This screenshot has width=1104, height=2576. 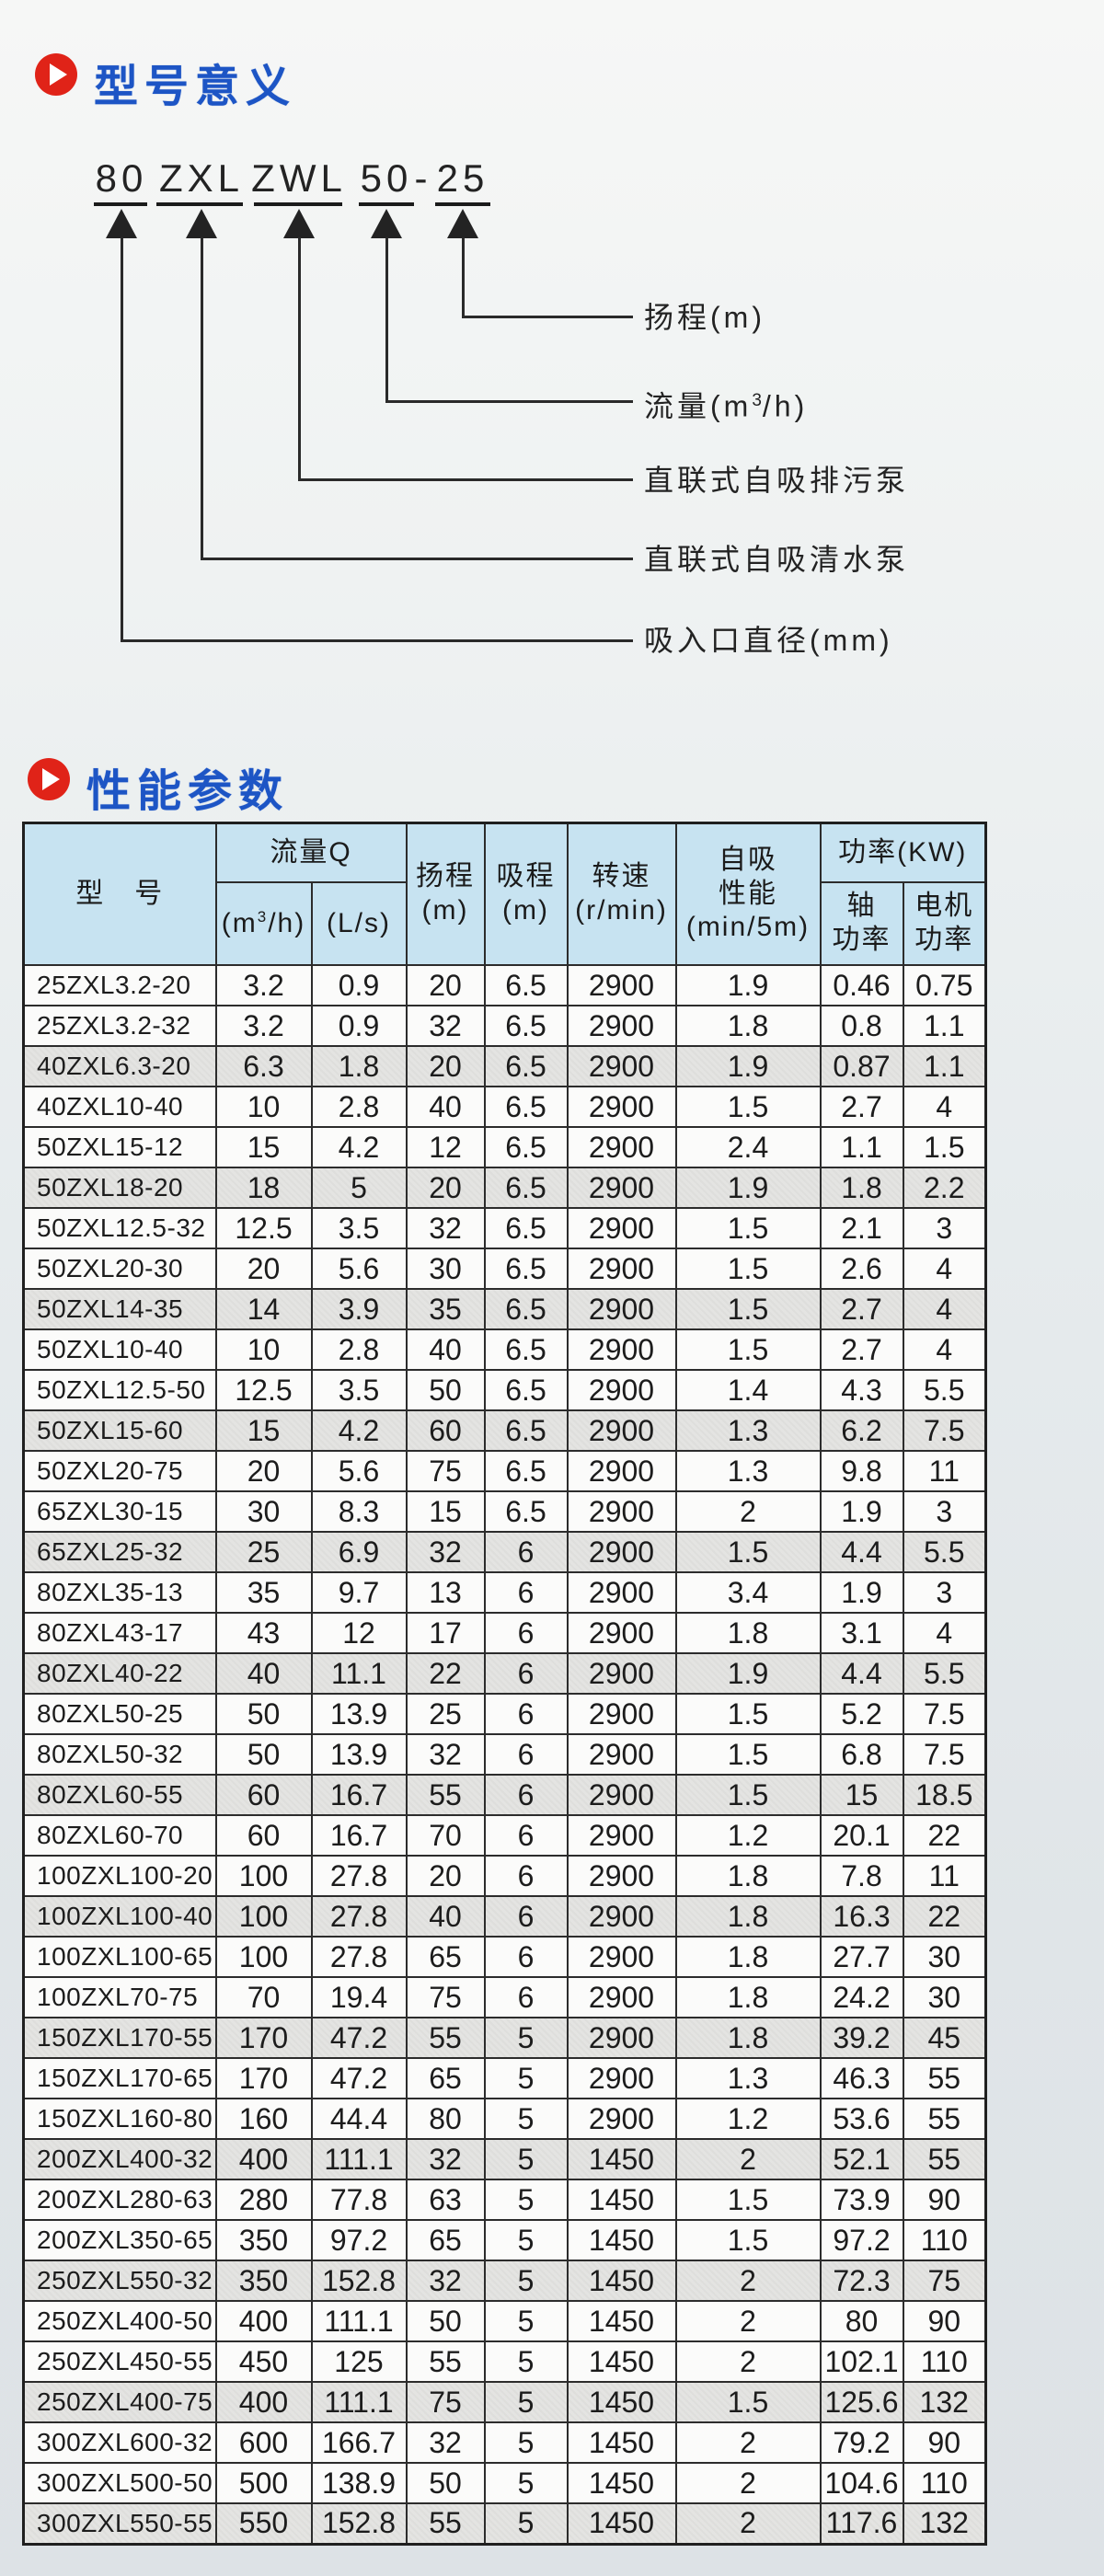 What do you see at coordinates (504, 985) in the screenshot?
I see `table-row: 25ZXL3.2-20 3.2 0.9 20 6.5 2900 1.9 0.46 0.75` at bounding box center [504, 985].